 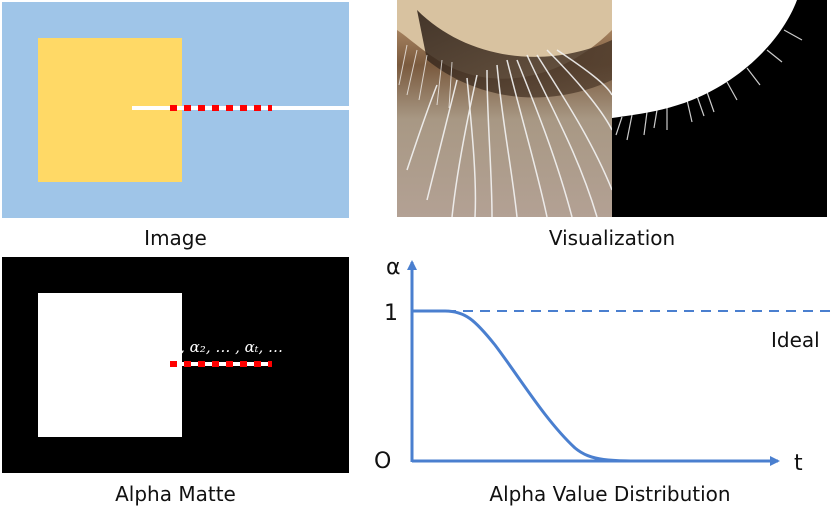 I want to click on ideal-label: Ideal, so click(x=795, y=340).